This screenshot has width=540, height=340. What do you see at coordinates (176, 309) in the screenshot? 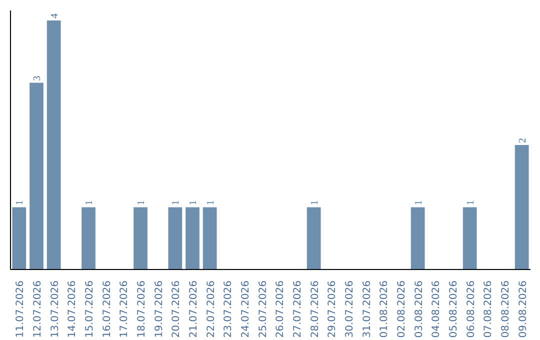
I see `x-tick-label: 20.07.2026` at bounding box center [176, 309].